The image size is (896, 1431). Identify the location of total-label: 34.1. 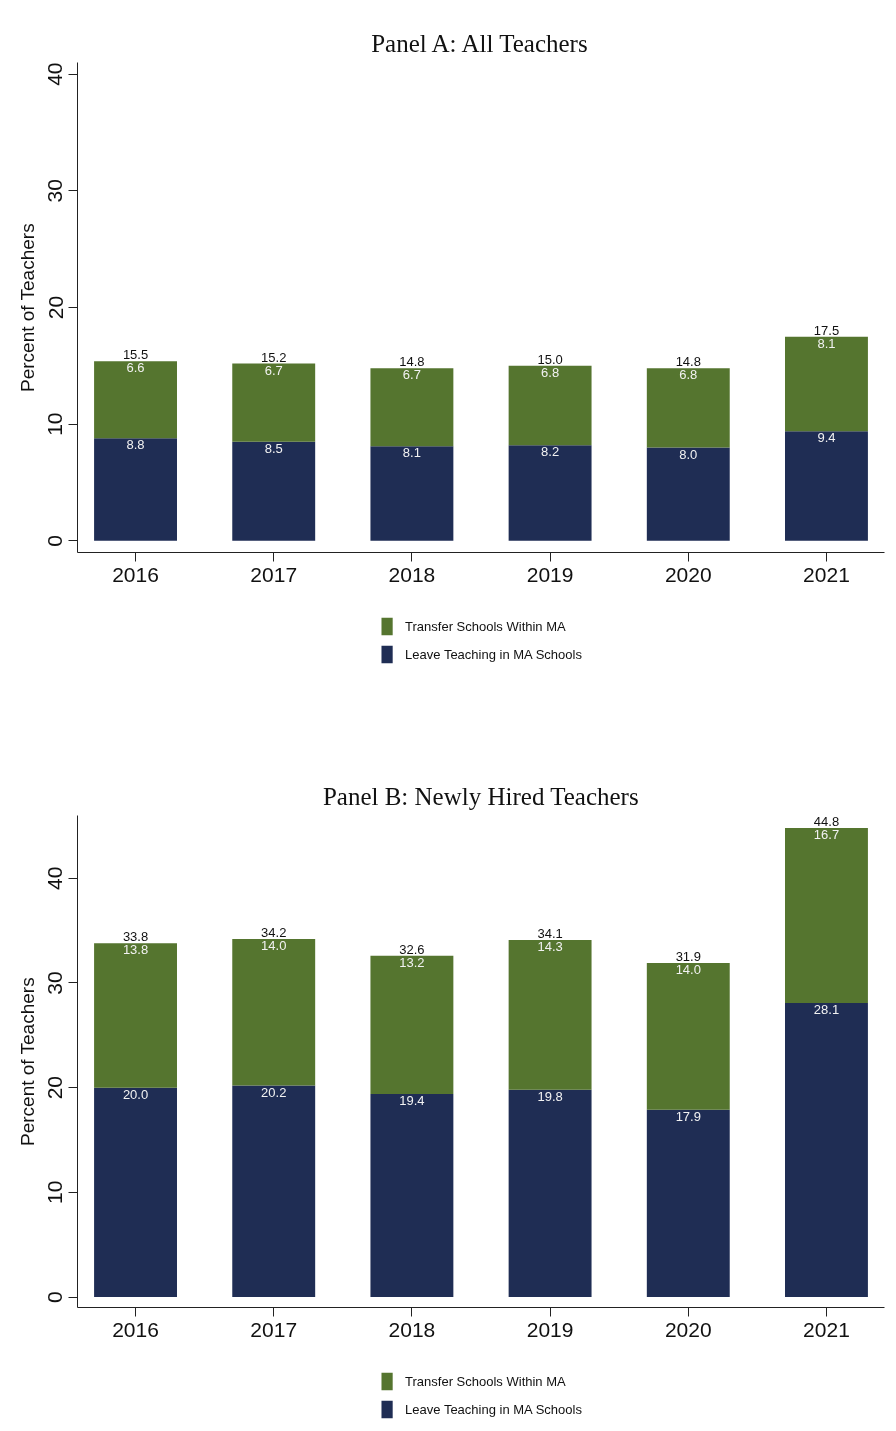
(550, 934).